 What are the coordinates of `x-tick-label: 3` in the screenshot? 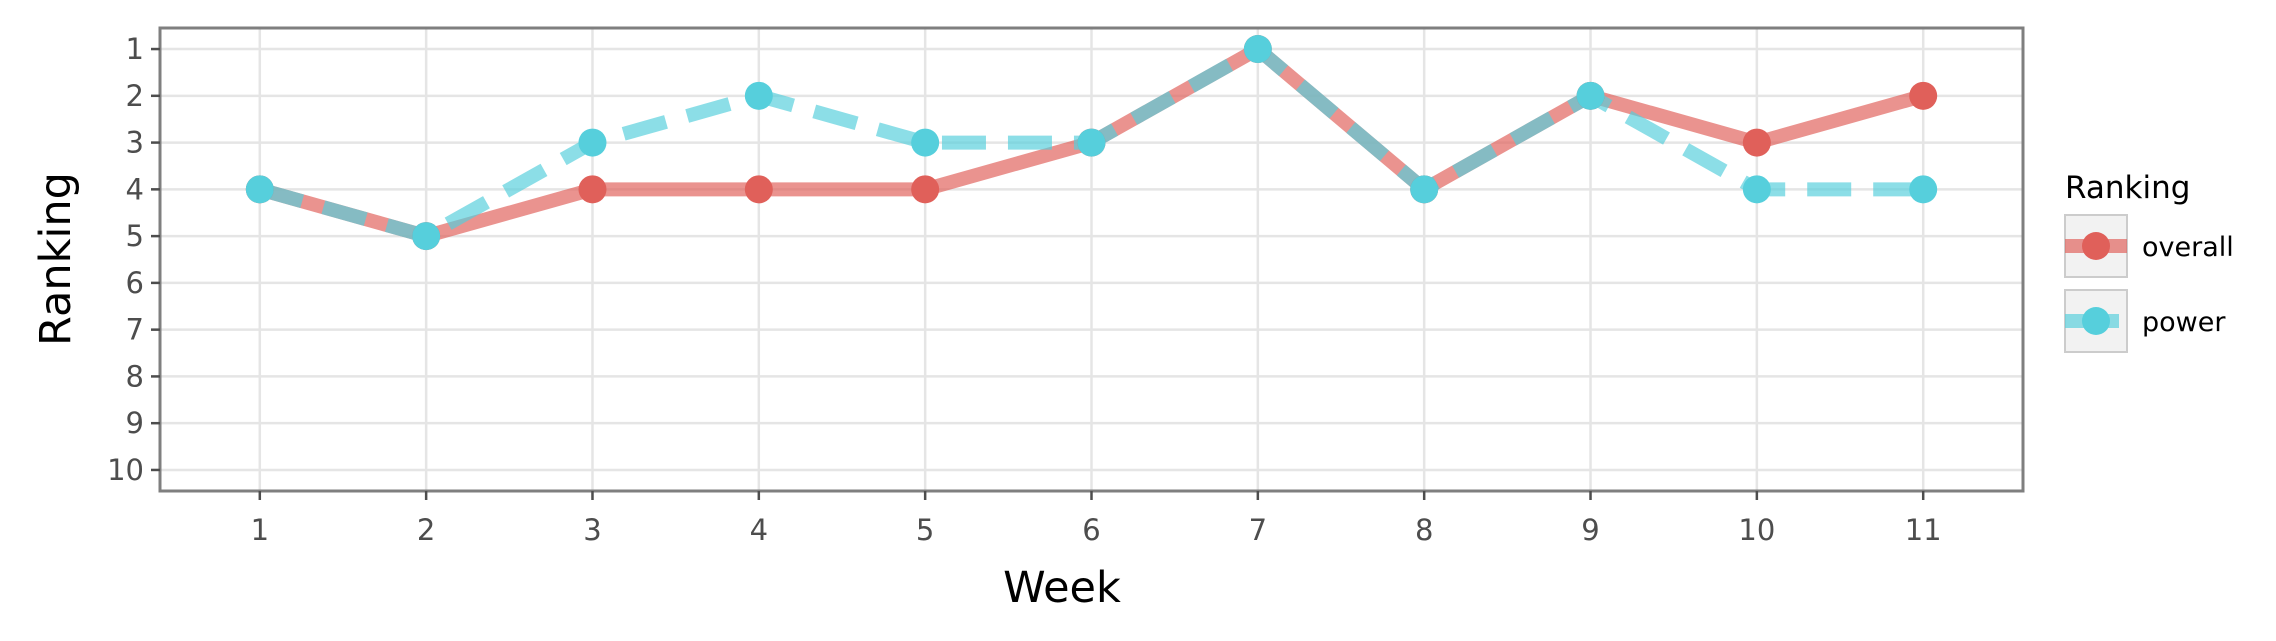 It's located at (592, 530).